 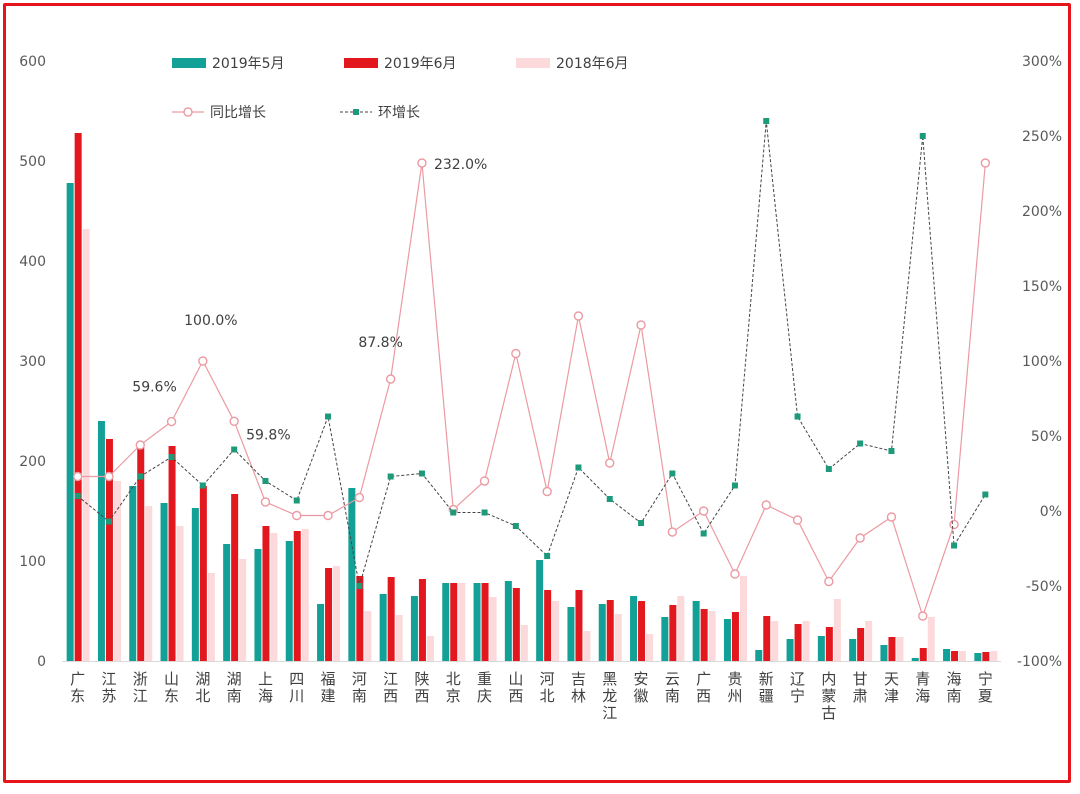 What do you see at coordinates (188, 112) in the screenshot?
I see `legend-marker` at bounding box center [188, 112].